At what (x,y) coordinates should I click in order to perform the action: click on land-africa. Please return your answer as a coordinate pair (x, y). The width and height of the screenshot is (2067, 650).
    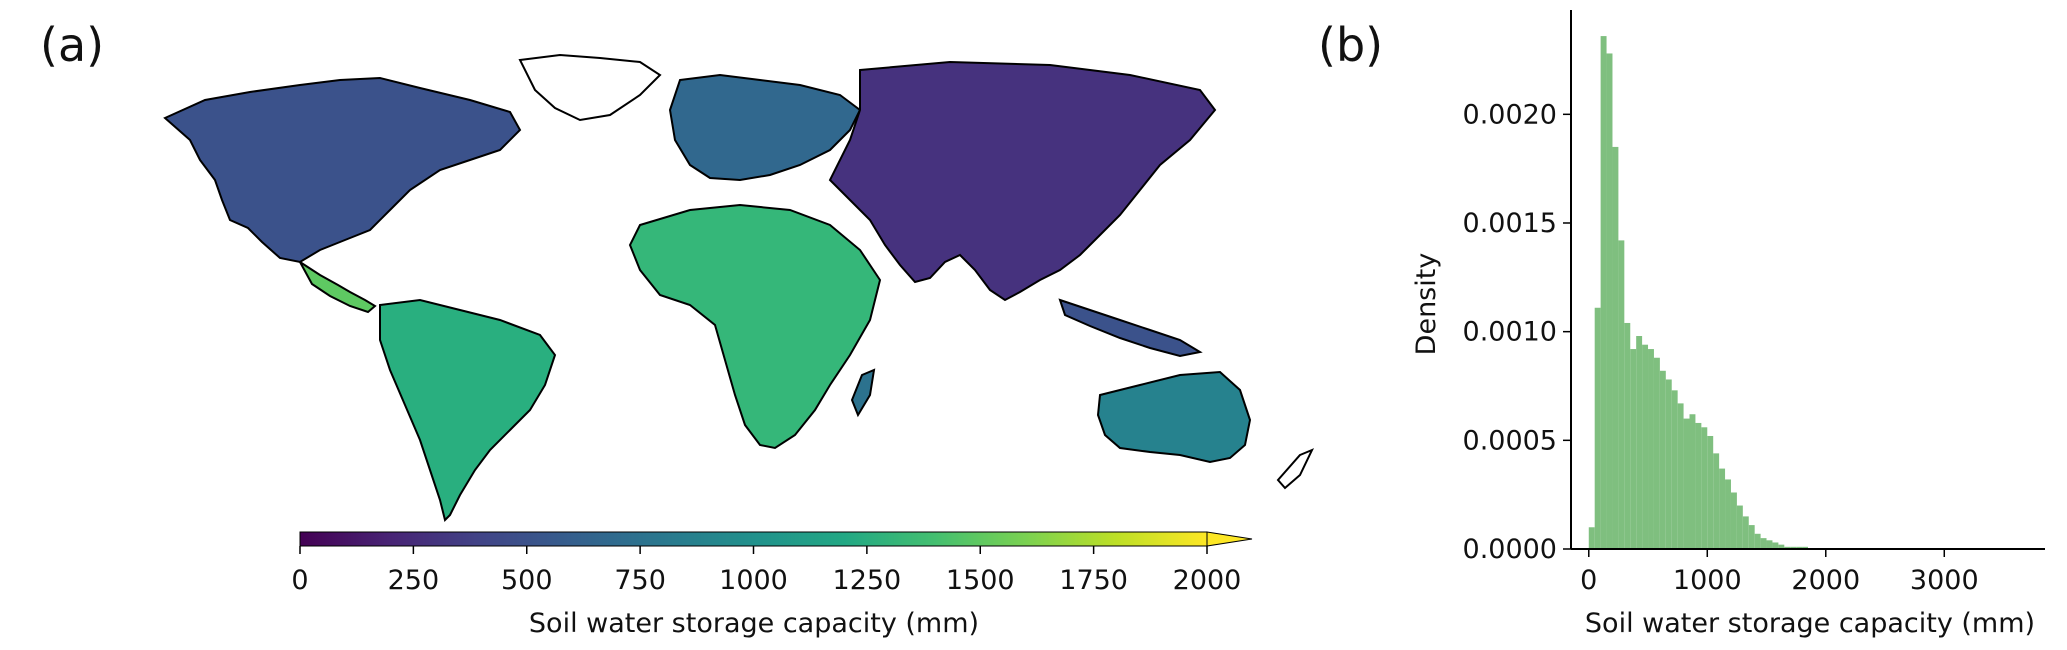
    Looking at the image, I should click on (755, 326).